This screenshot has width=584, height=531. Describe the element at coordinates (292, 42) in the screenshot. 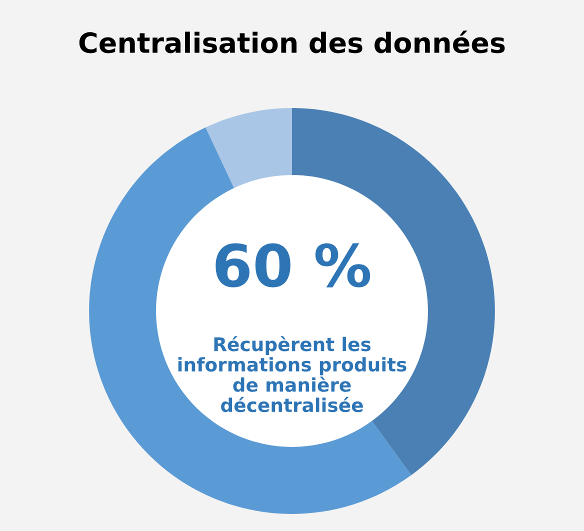

I see `chart-title: Centralisation des données` at that location.